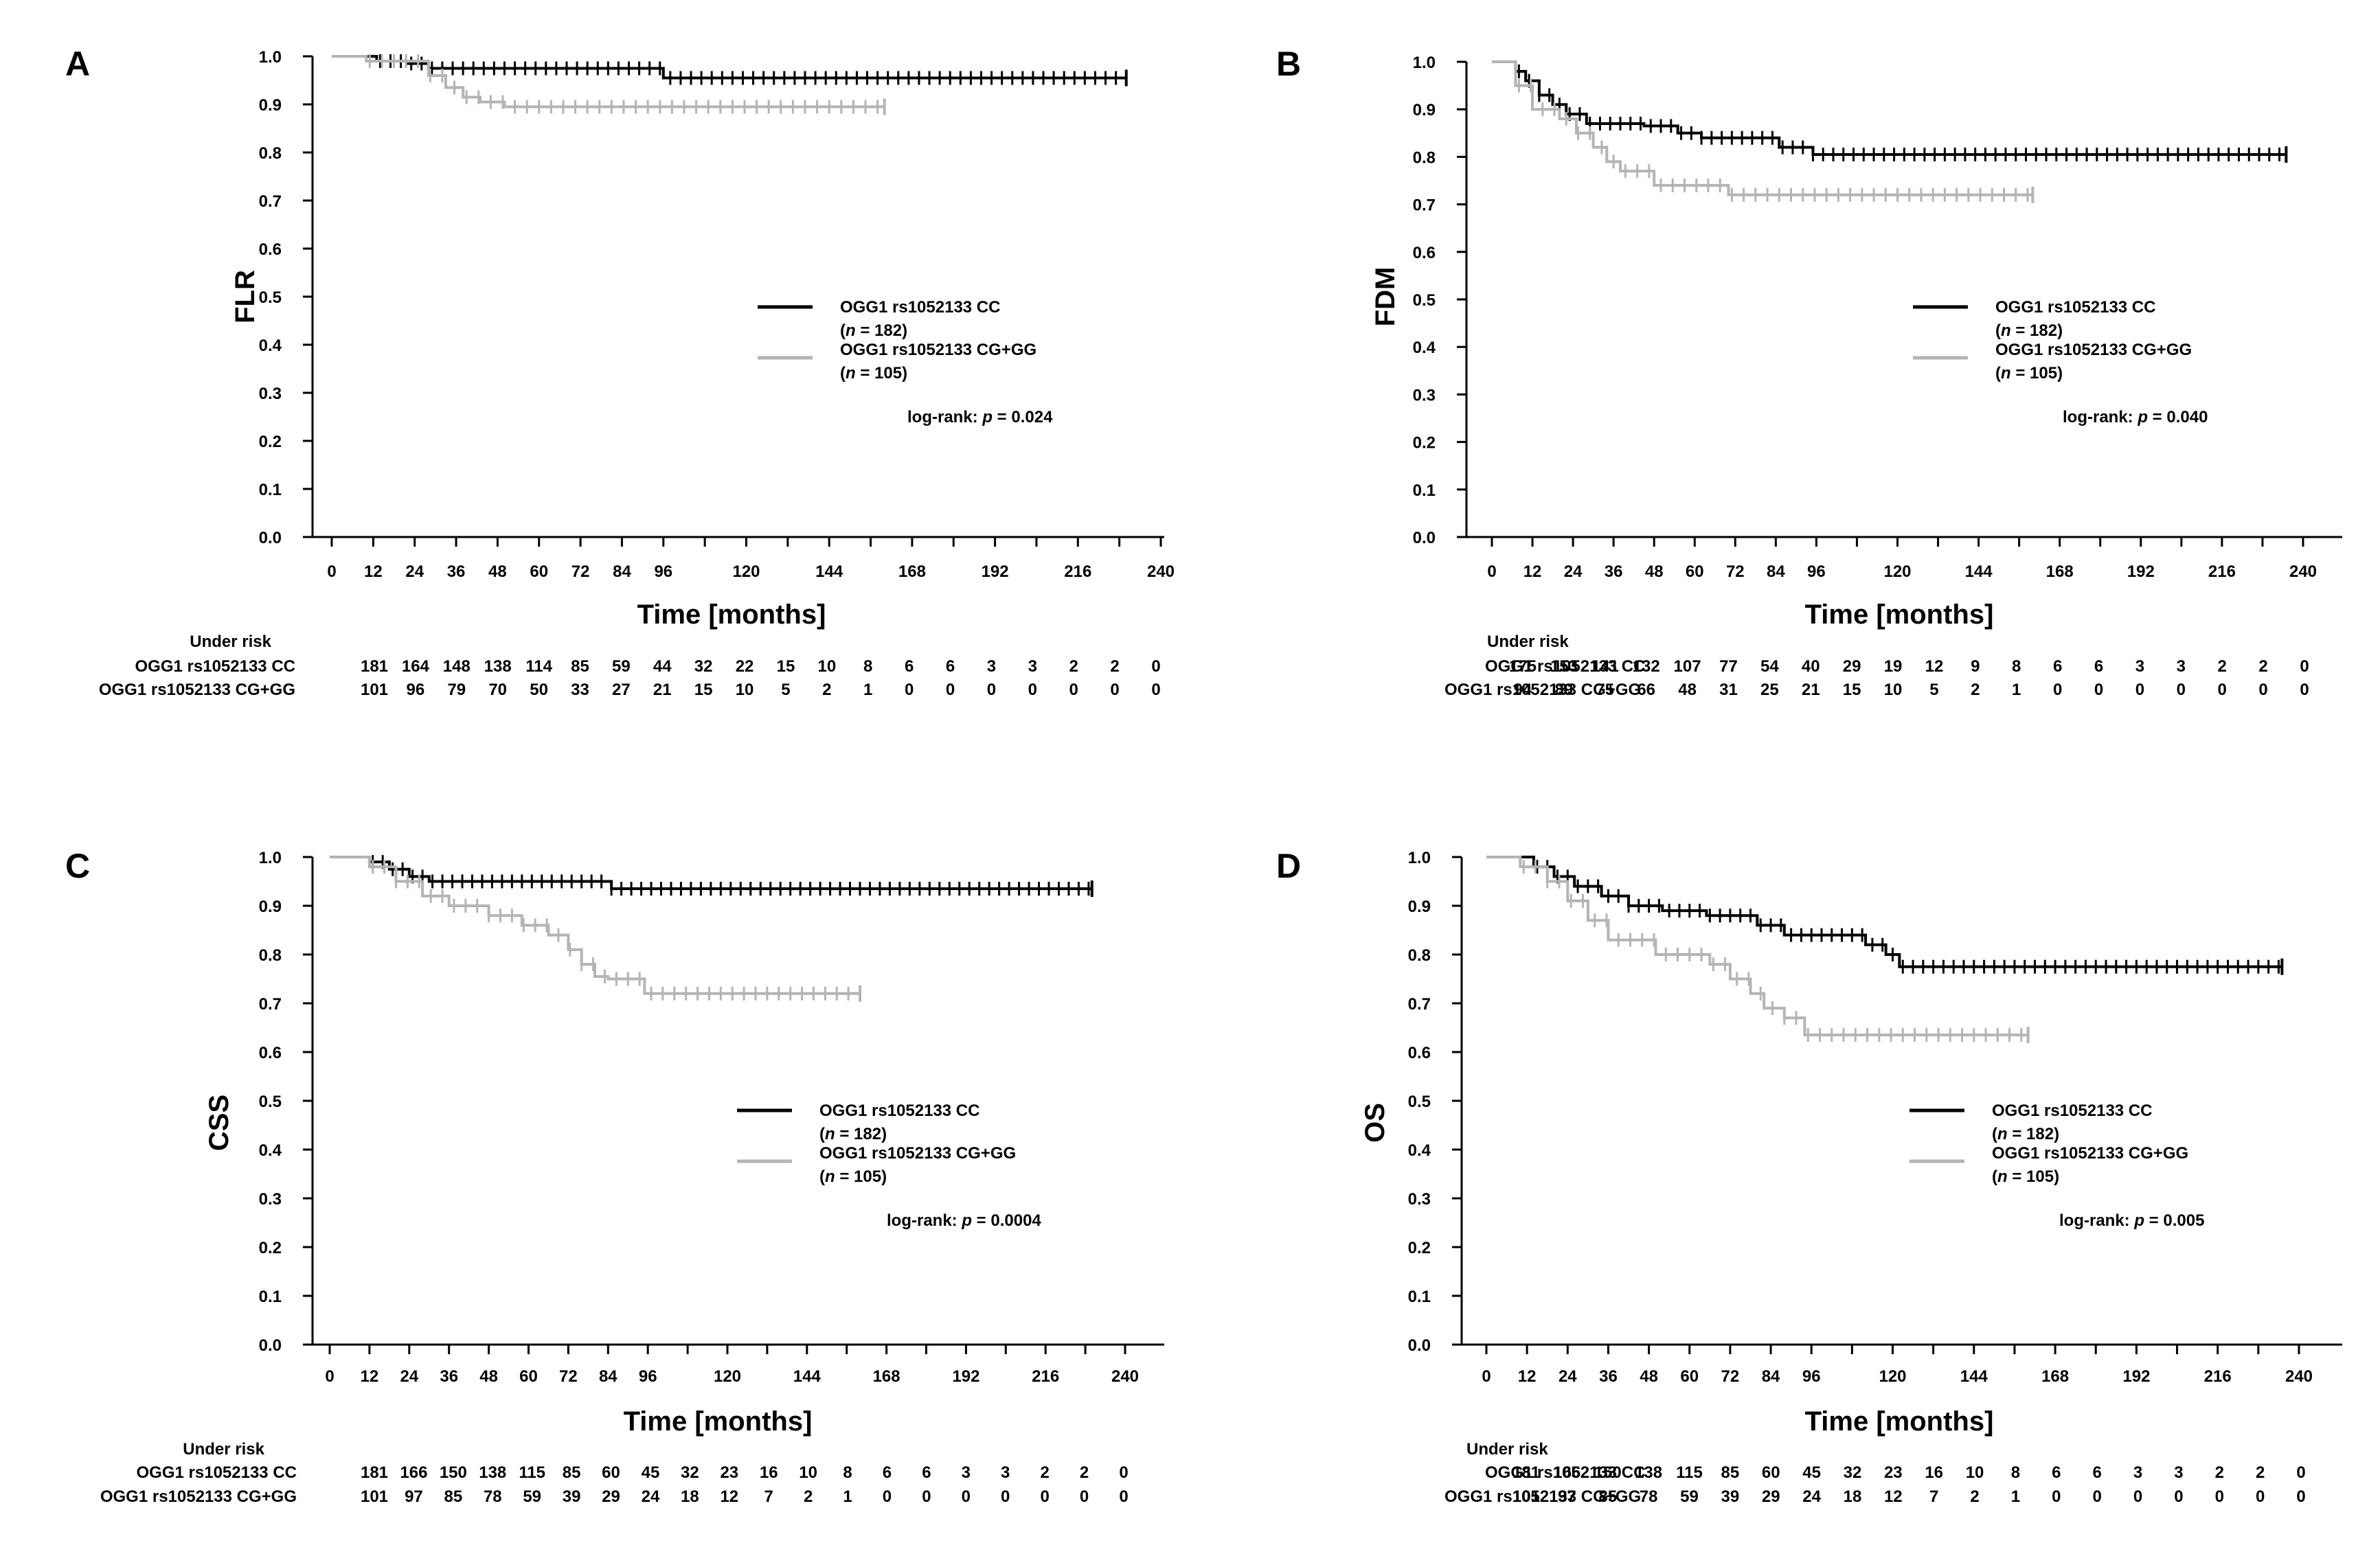 This screenshot has height=1541, width=2380. Describe the element at coordinates (493, 1496) in the screenshot. I see `risk-count-cg: 78` at that location.